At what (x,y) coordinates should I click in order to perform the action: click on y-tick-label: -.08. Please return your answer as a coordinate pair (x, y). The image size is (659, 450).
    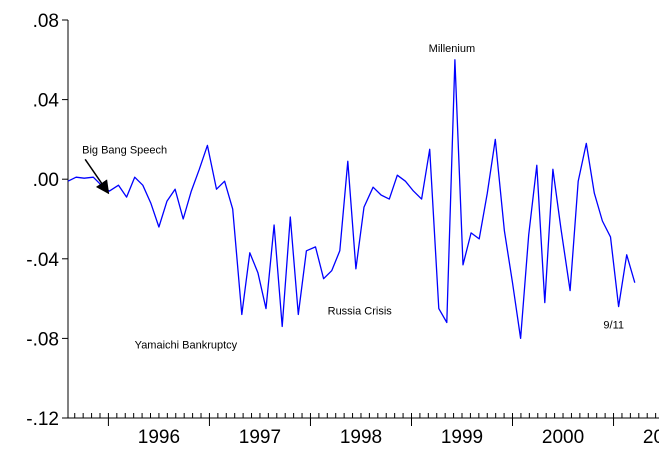
    Looking at the image, I should click on (42, 339).